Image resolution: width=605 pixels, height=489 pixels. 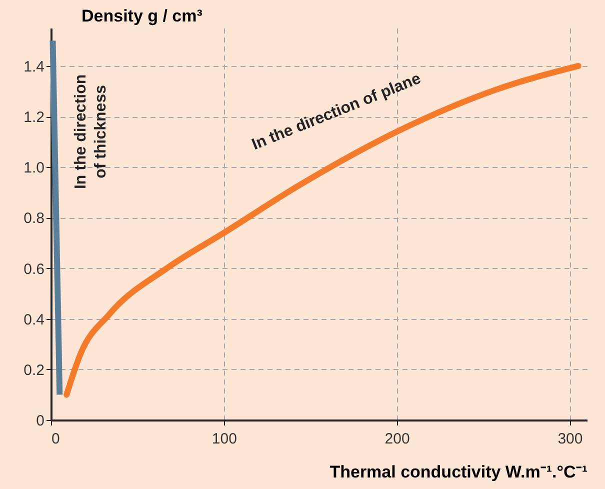 I want to click on text: In the direction of thickness, so click(x=91, y=132).